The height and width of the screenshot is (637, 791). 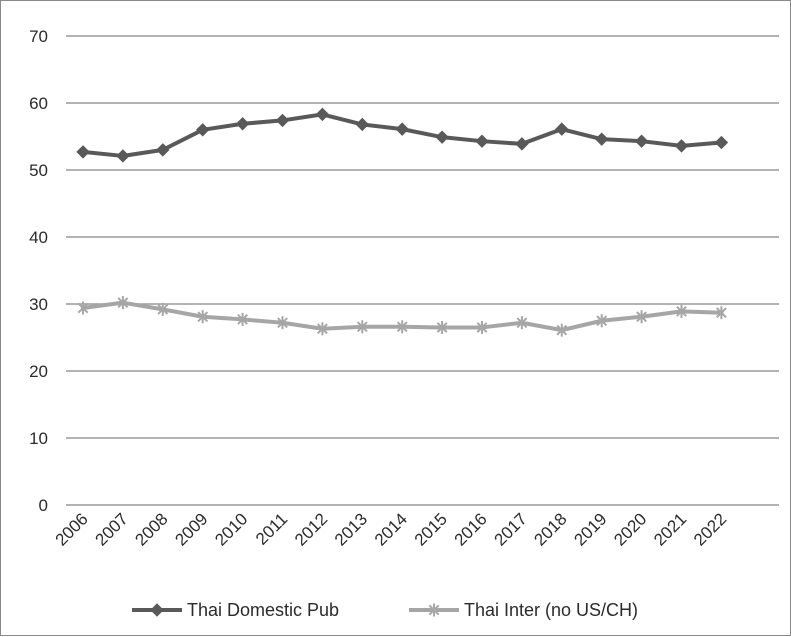 What do you see at coordinates (263, 610) in the screenshot?
I see `legend-label: Thai Domestic Pub` at bounding box center [263, 610].